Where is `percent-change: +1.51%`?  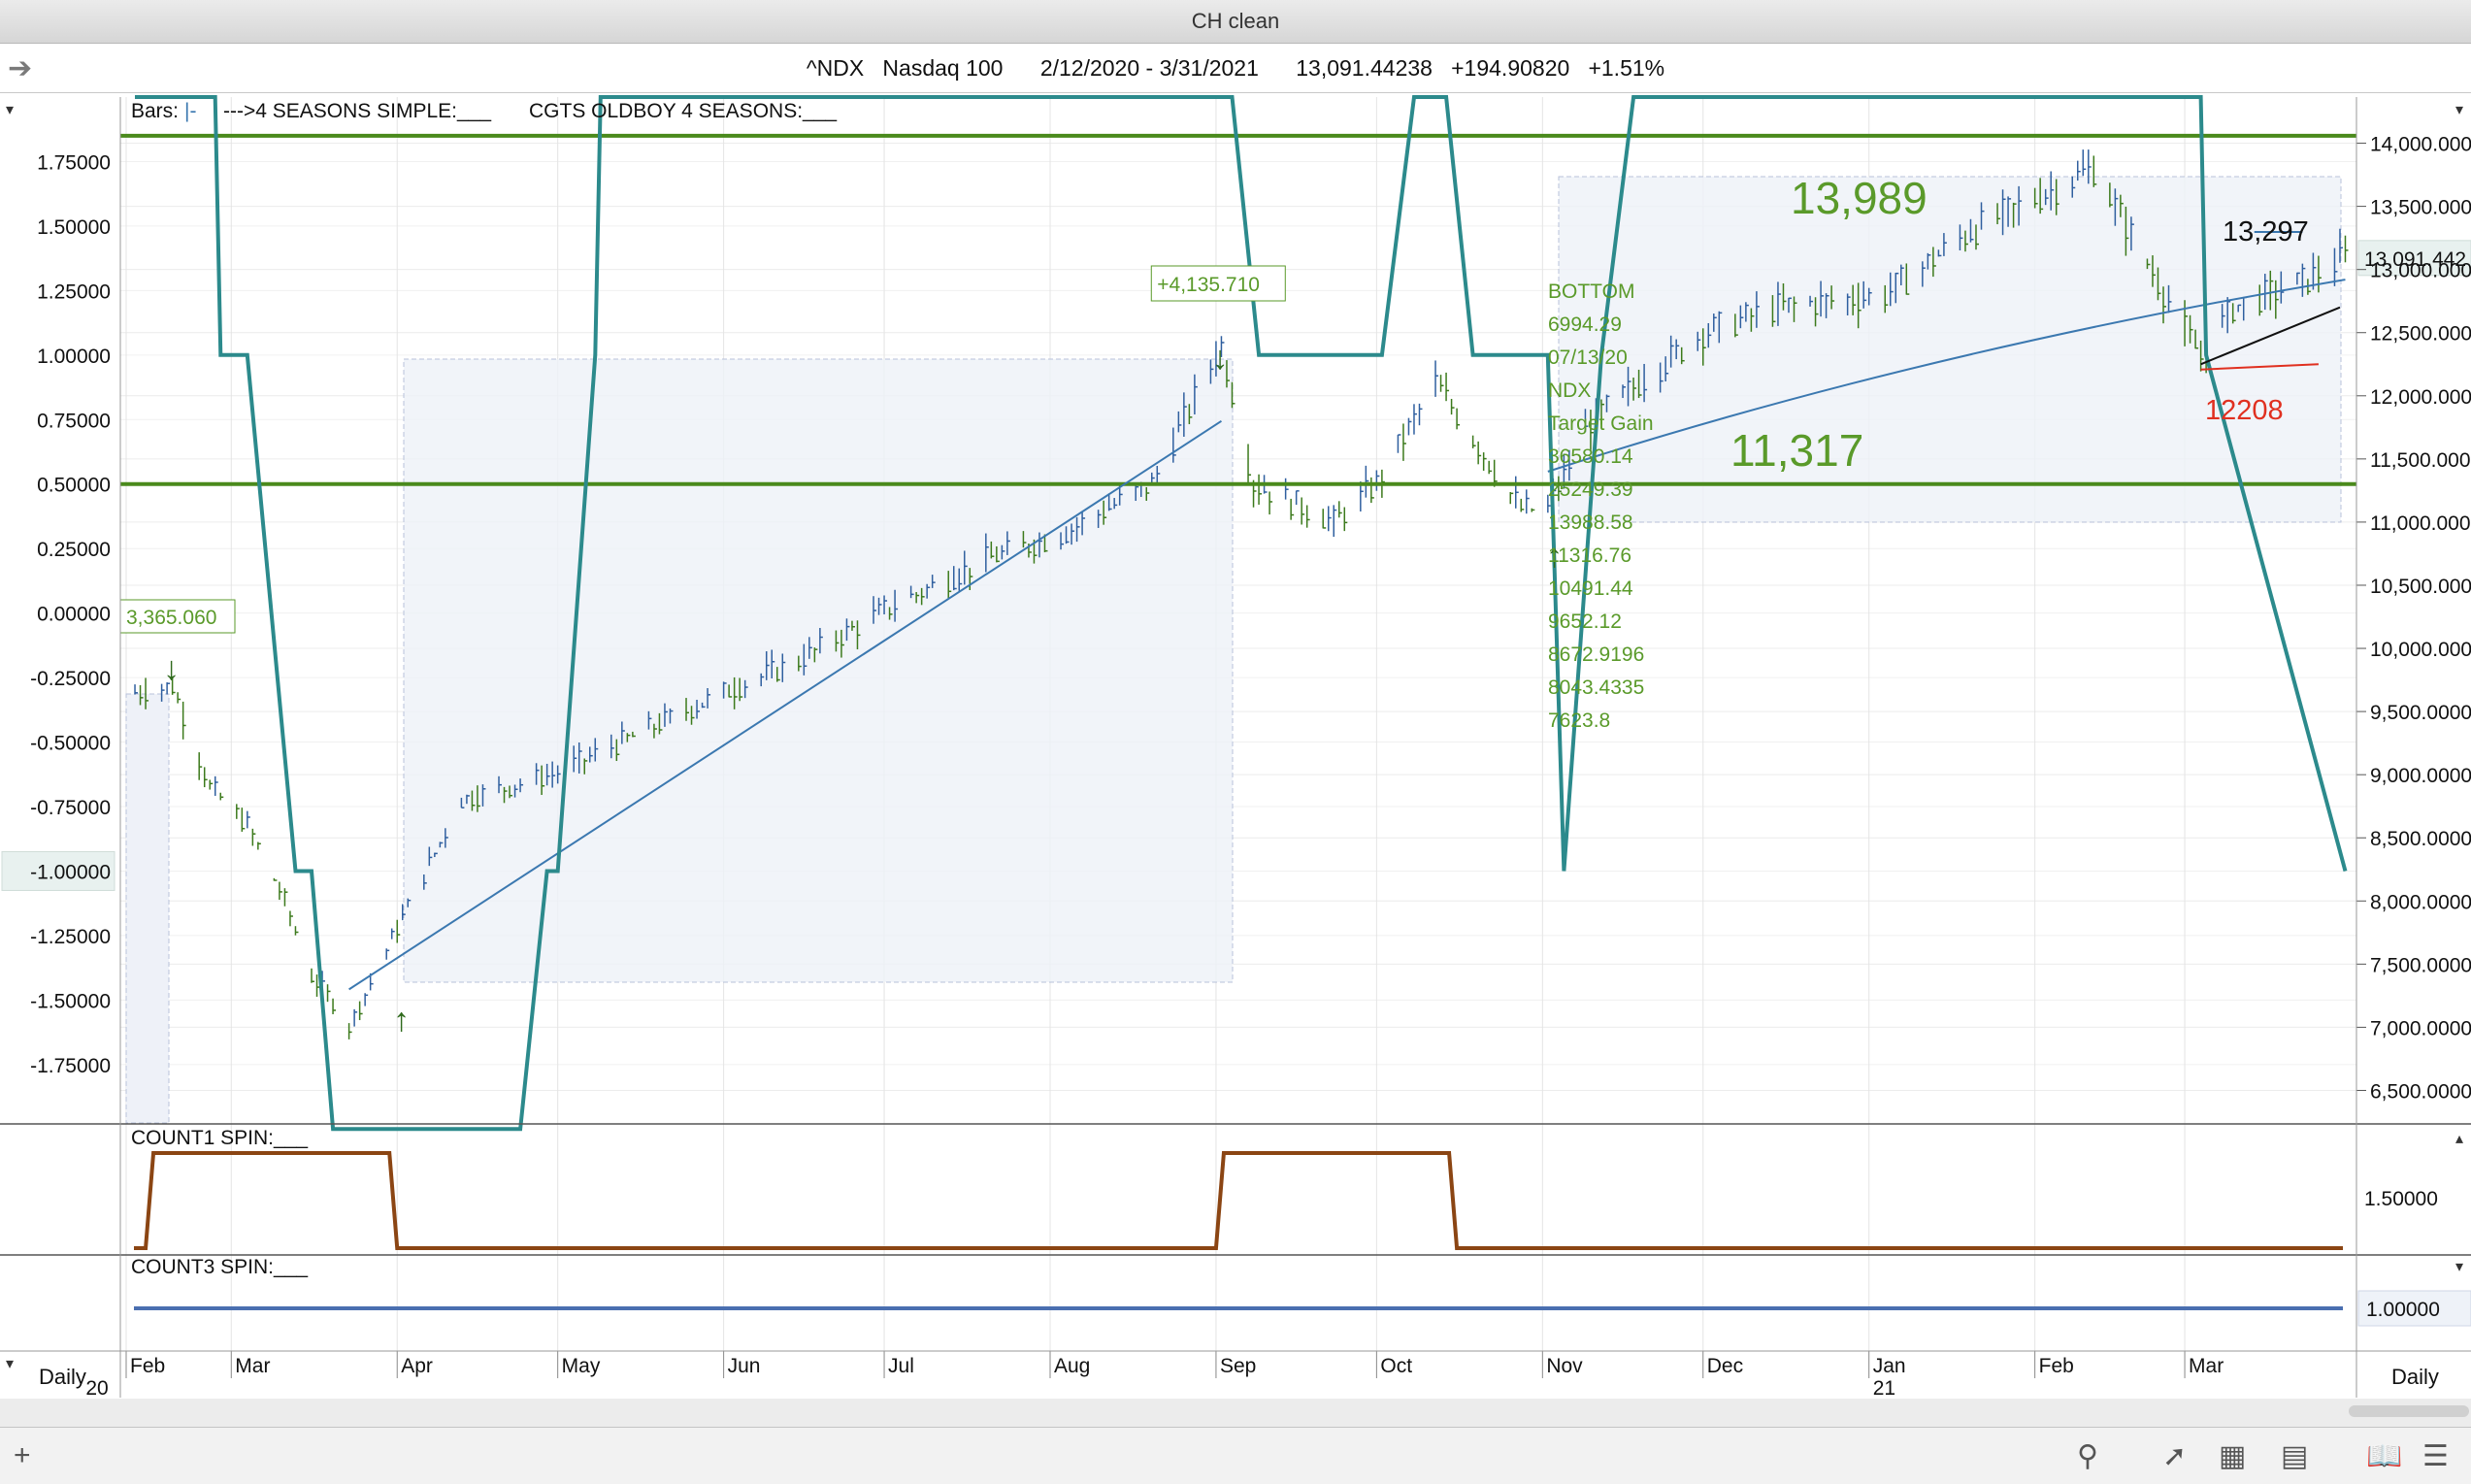 percent-change: +1.51% is located at coordinates (1627, 68).